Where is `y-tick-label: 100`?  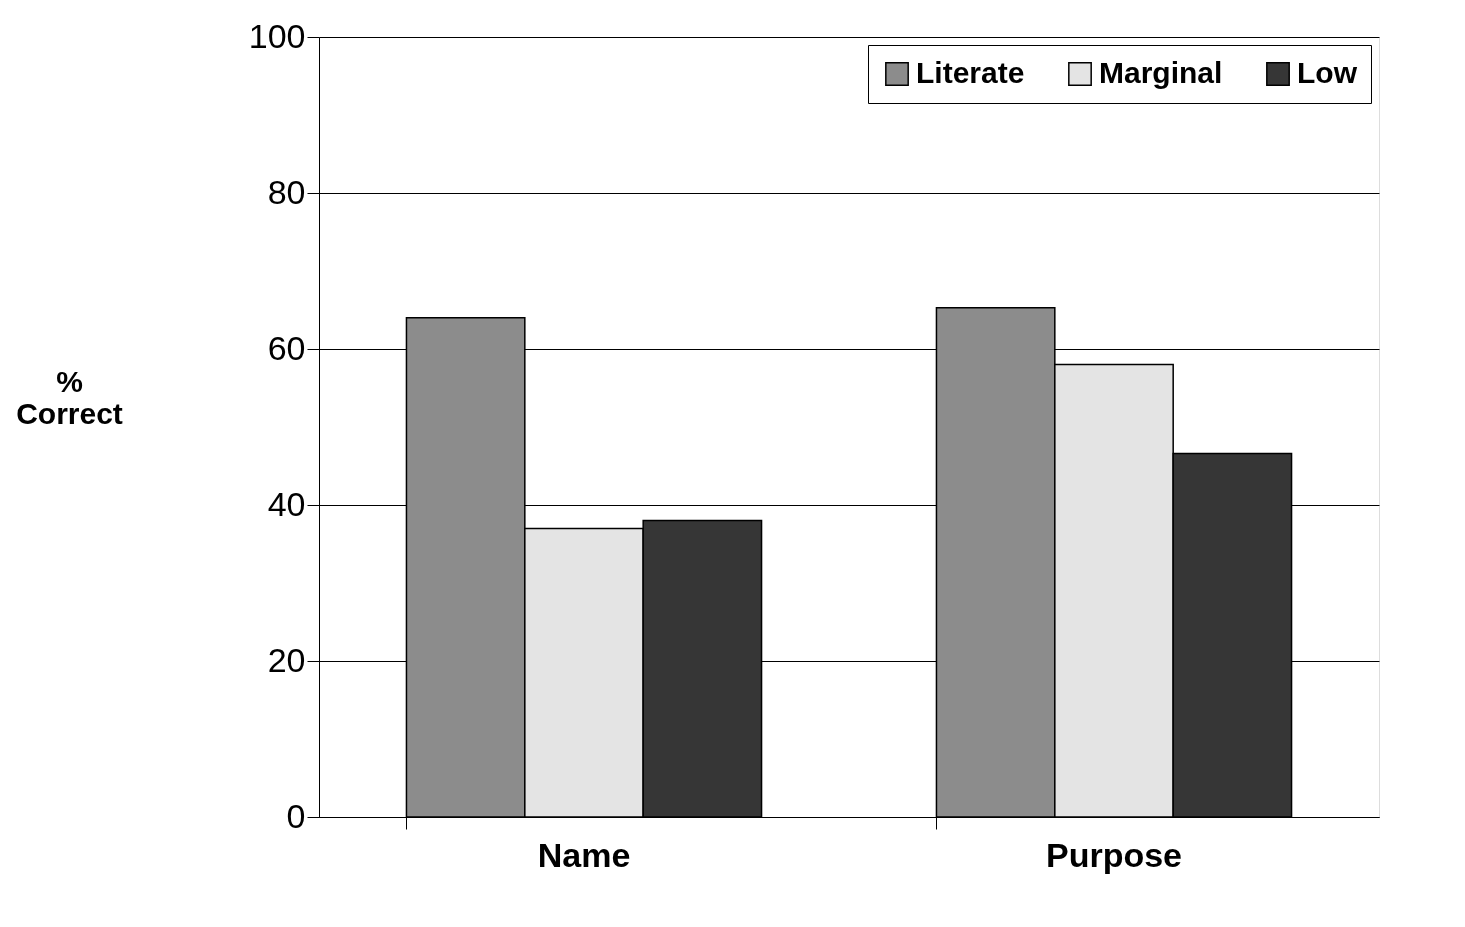 y-tick-label: 100 is located at coordinates (277, 35).